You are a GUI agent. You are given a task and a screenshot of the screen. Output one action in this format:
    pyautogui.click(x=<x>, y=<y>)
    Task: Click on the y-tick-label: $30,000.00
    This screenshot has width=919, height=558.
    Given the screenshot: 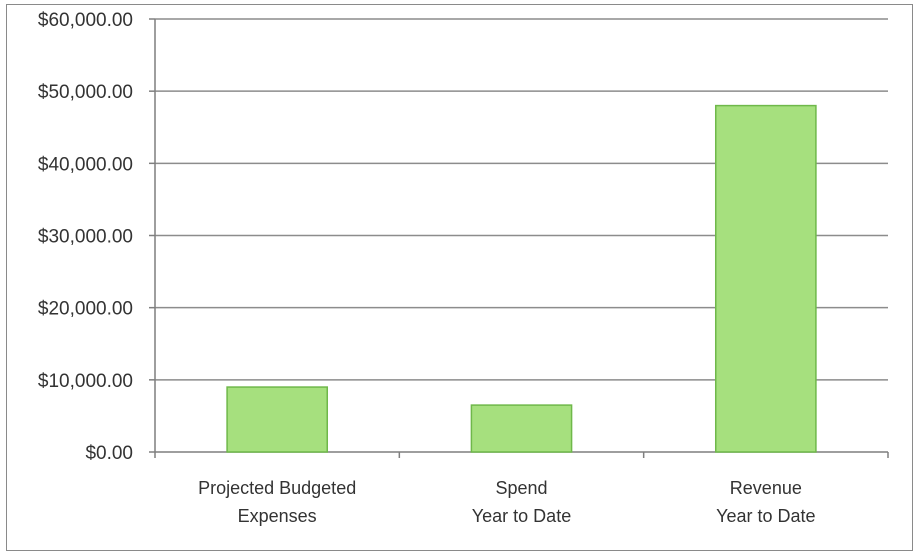 What is the action you would take?
    pyautogui.click(x=85, y=237)
    